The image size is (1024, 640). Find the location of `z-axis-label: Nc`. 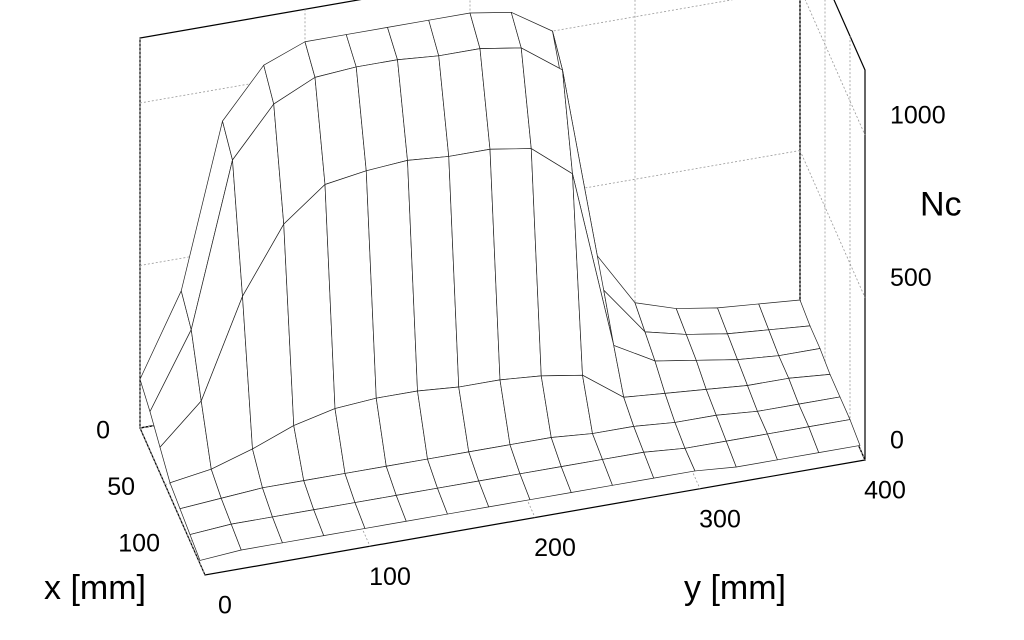

z-axis-label: Nc is located at coordinates (941, 204).